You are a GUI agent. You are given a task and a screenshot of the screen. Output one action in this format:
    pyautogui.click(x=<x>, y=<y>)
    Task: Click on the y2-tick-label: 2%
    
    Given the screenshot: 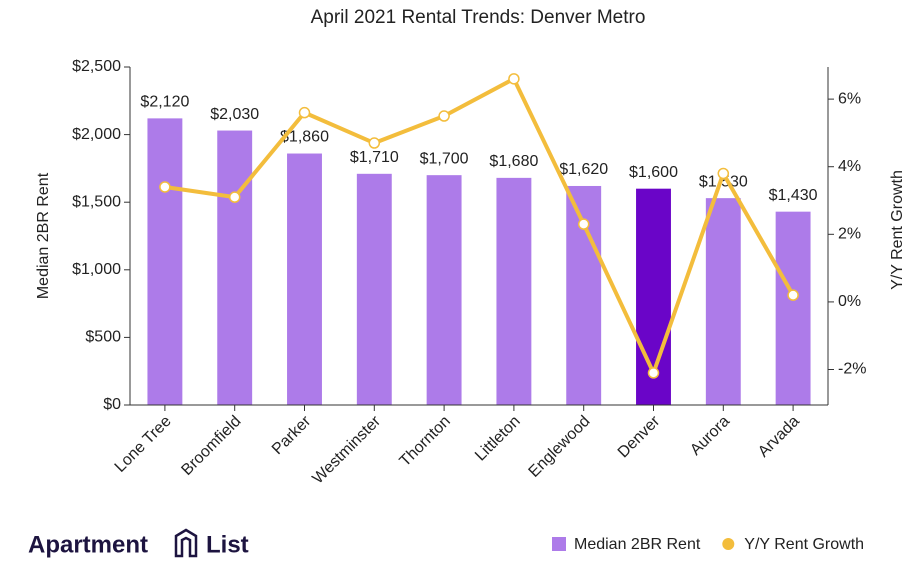 What is the action you would take?
    pyautogui.click(x=849, y=234)
    